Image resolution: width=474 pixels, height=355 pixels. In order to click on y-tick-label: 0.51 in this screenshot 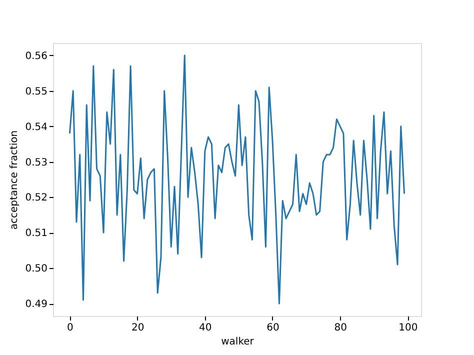, I will do `click(36, 234)`.